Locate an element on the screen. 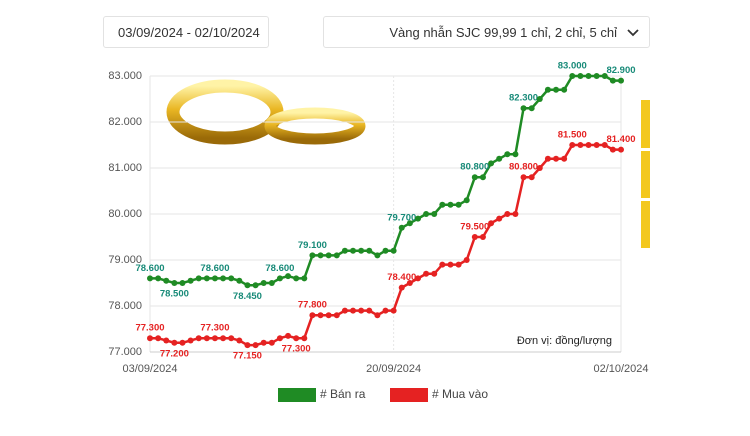  unit-note: Đơn vị: đồng/lượng is located at coordinates (564, 341).